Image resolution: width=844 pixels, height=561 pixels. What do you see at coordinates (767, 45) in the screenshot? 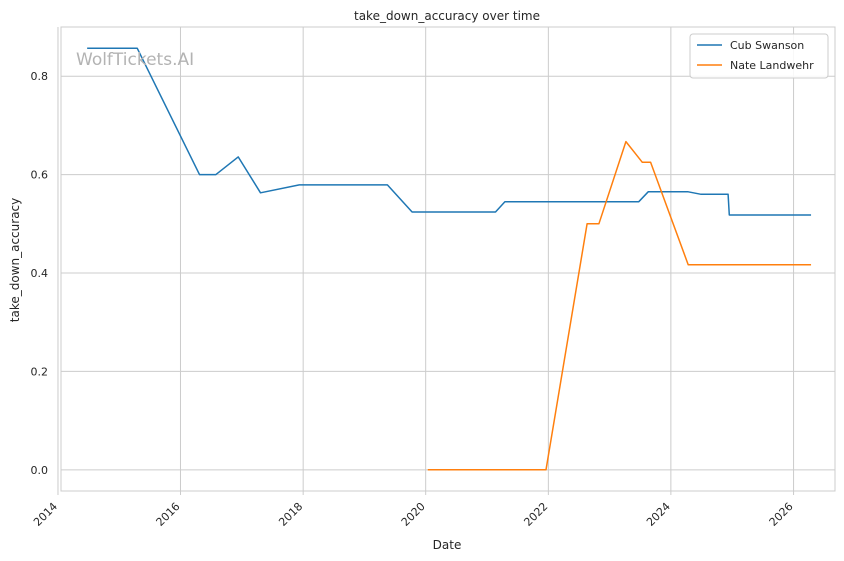
I see `legend-label: Cub Swanson` at bounding box center [767, 45].